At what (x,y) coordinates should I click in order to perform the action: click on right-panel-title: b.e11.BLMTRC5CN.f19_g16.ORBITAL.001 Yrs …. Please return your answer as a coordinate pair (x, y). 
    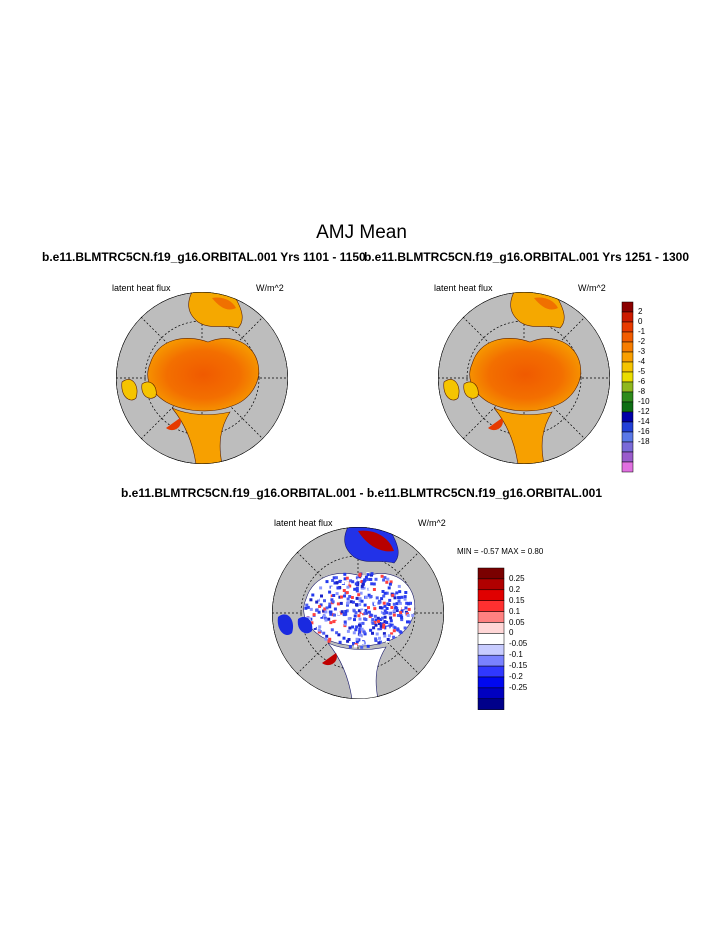
    Looking at the image, I should click on (527, 257).